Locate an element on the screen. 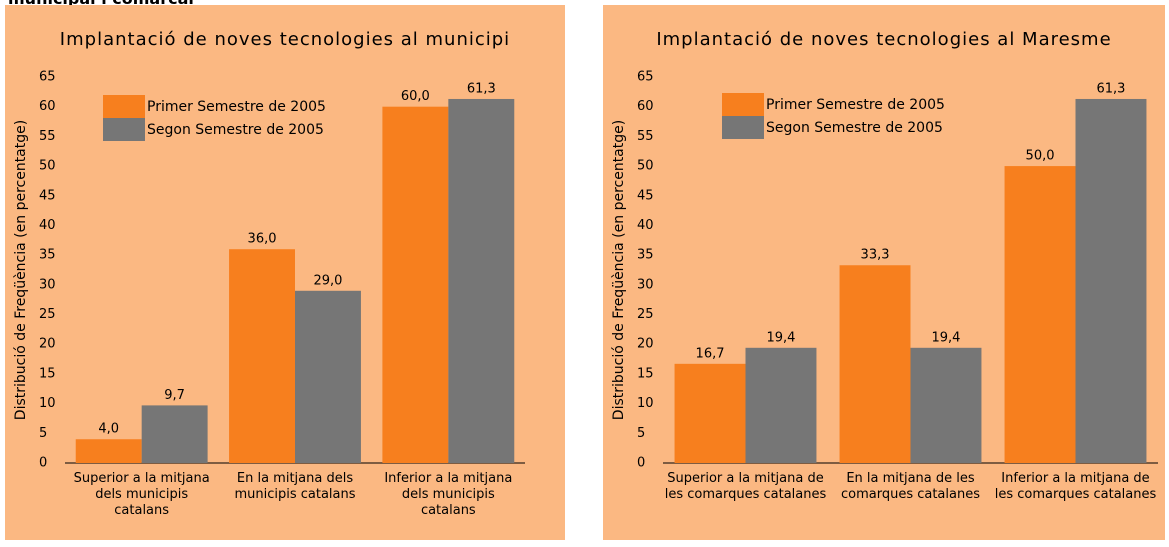  x-tick-label: En la mitjana de les comarques catalanes is located at coordinates (910, 486).